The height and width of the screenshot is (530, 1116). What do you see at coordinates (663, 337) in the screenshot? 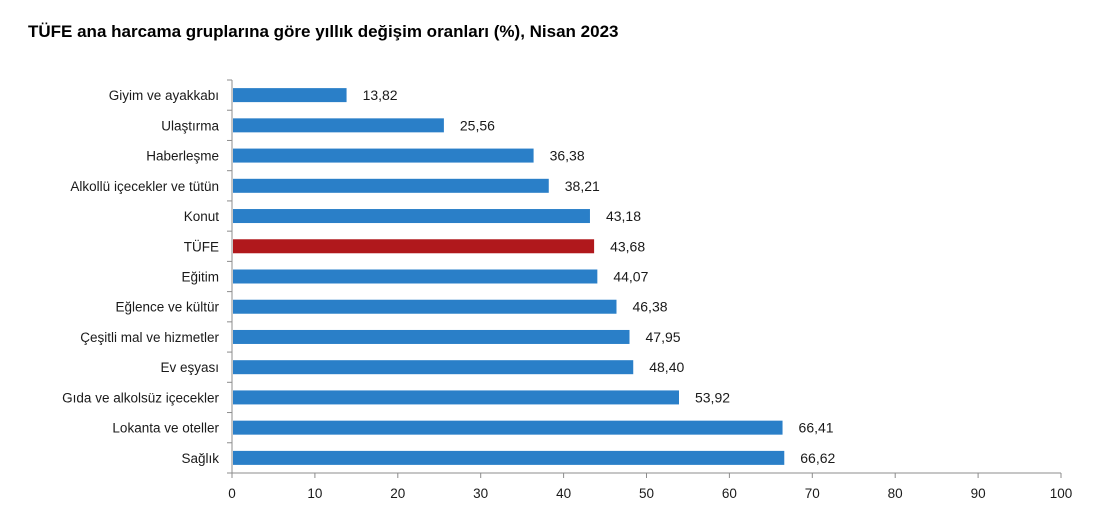
I see `value-label: 47,95` at bounding box center [663, 337].